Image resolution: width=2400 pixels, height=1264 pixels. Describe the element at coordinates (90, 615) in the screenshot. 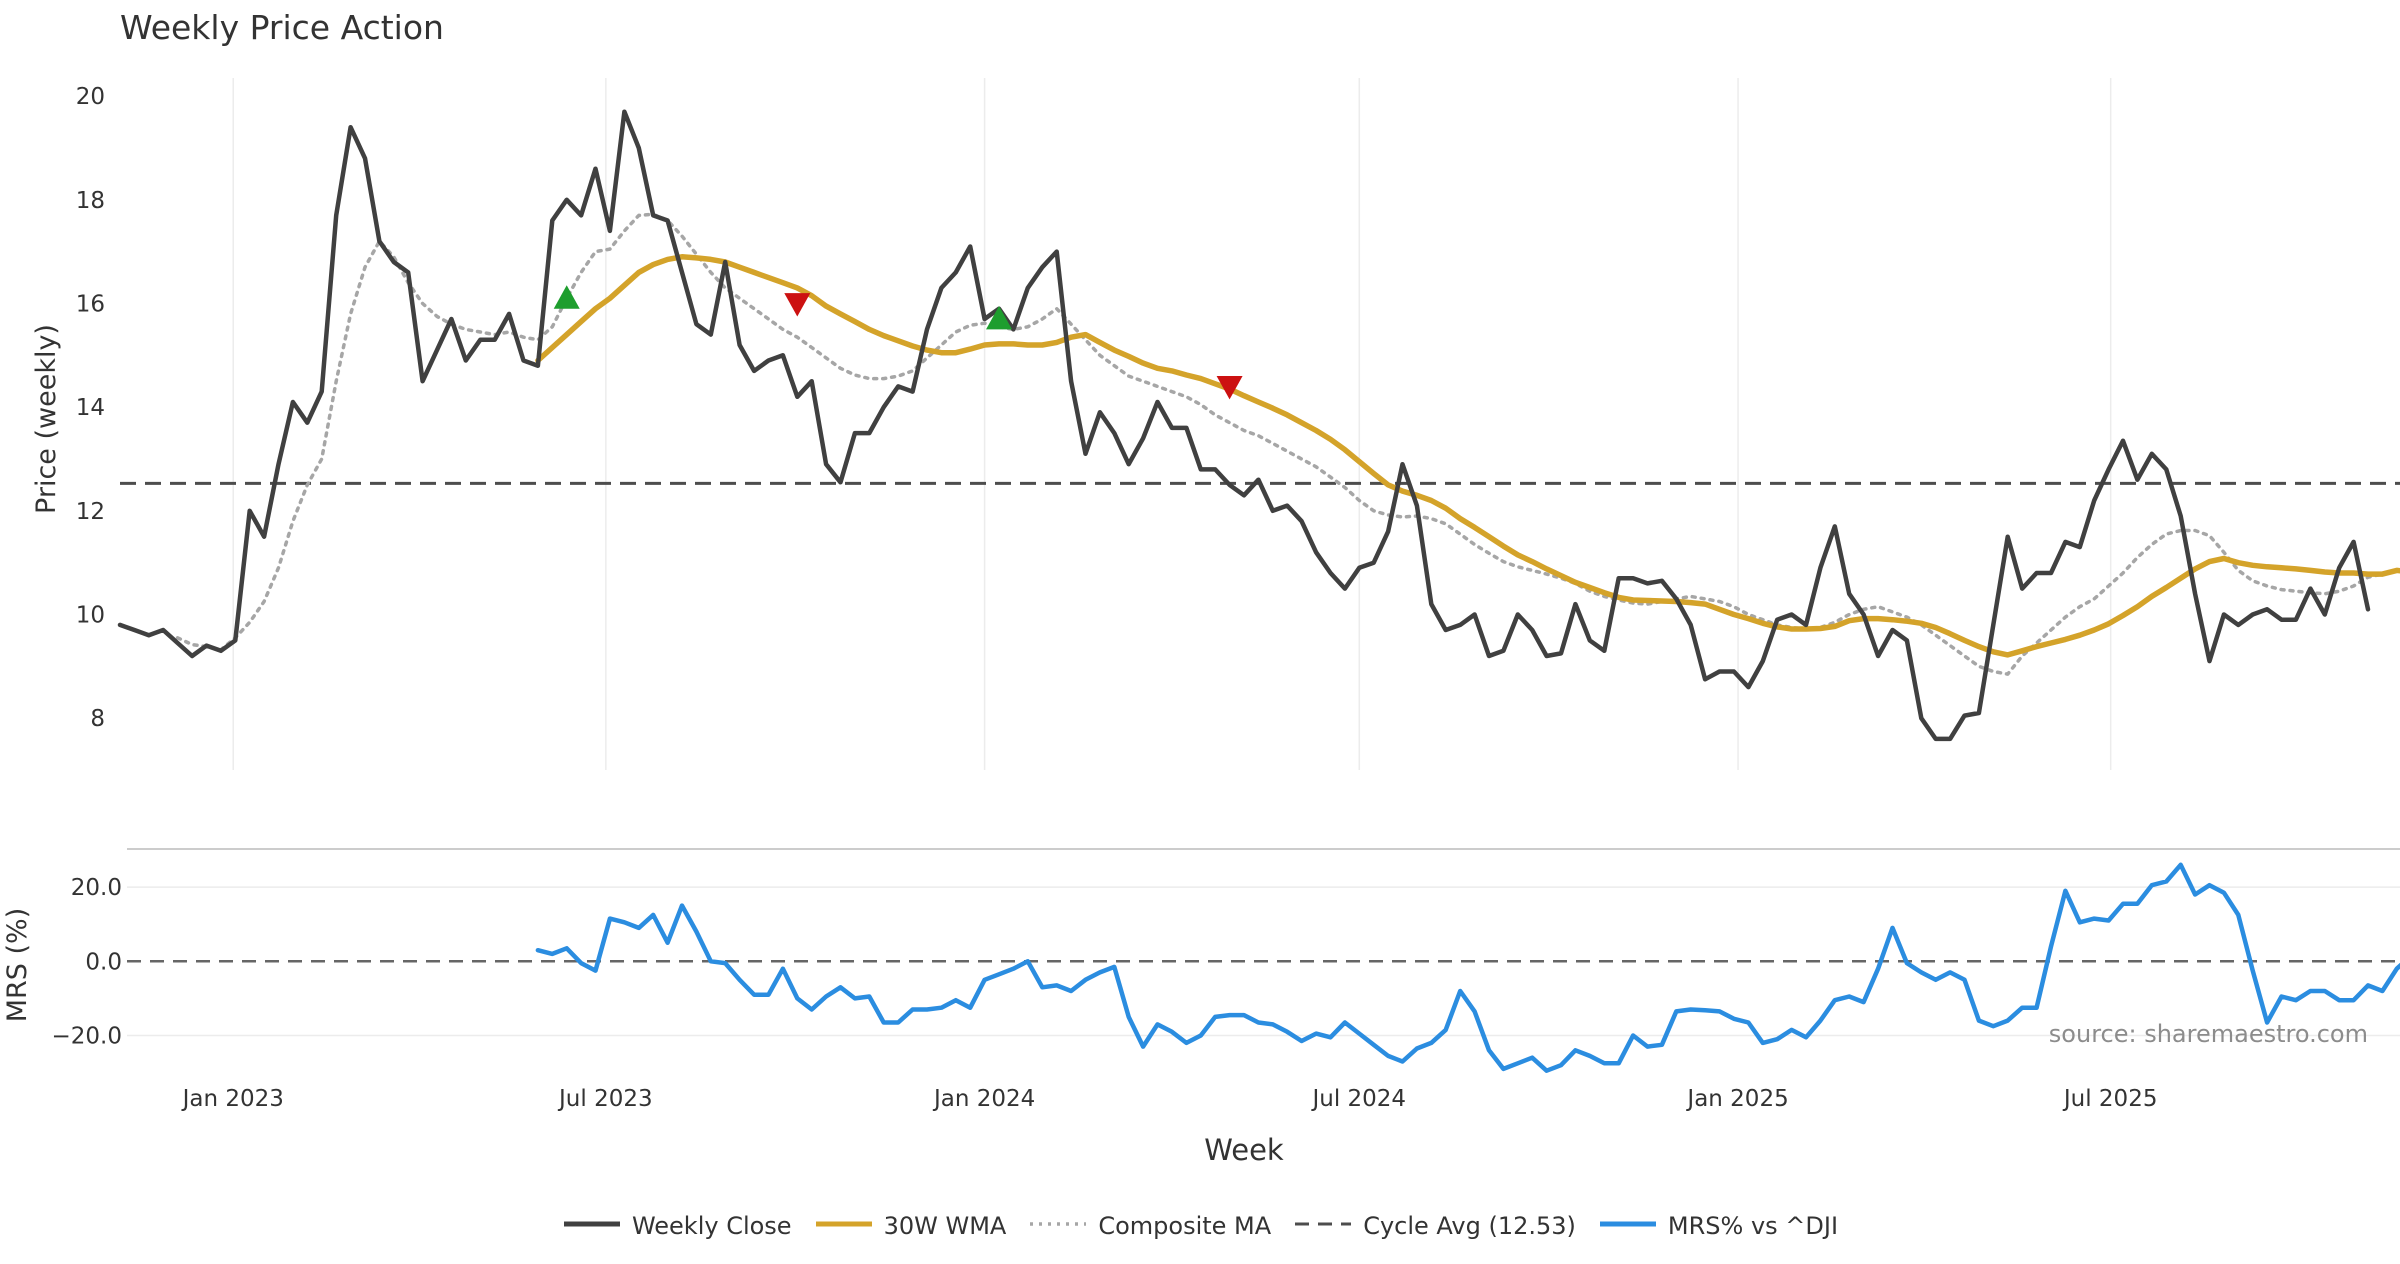

I see `price-y-tick-label: 10` at that location.